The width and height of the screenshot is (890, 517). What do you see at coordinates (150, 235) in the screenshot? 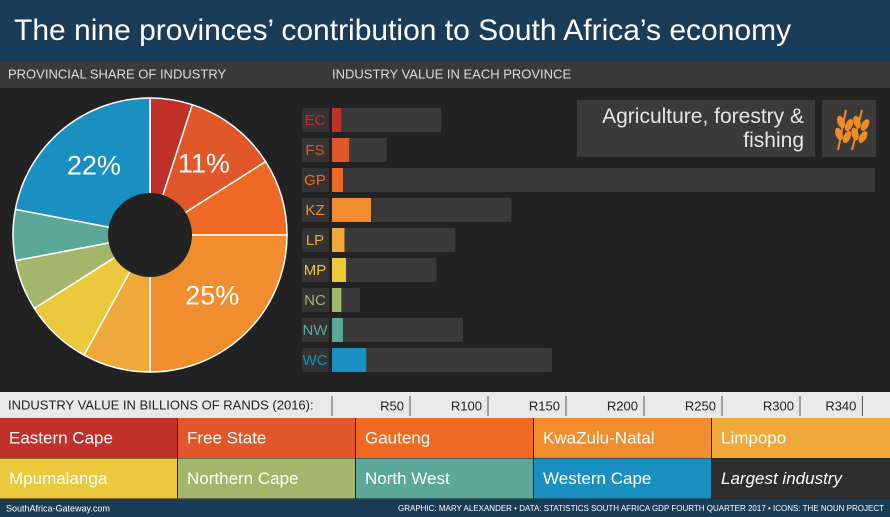
I see `donut-hole` at bounding box center [150, 235].